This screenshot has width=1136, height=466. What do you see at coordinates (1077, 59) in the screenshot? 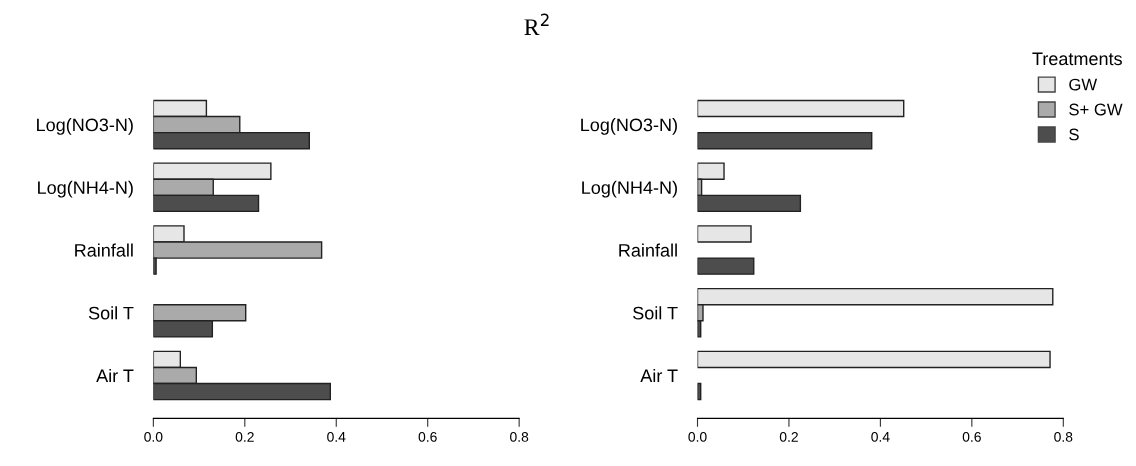
I see `legend-title: Treatments` at bounding box center [1077, 59].